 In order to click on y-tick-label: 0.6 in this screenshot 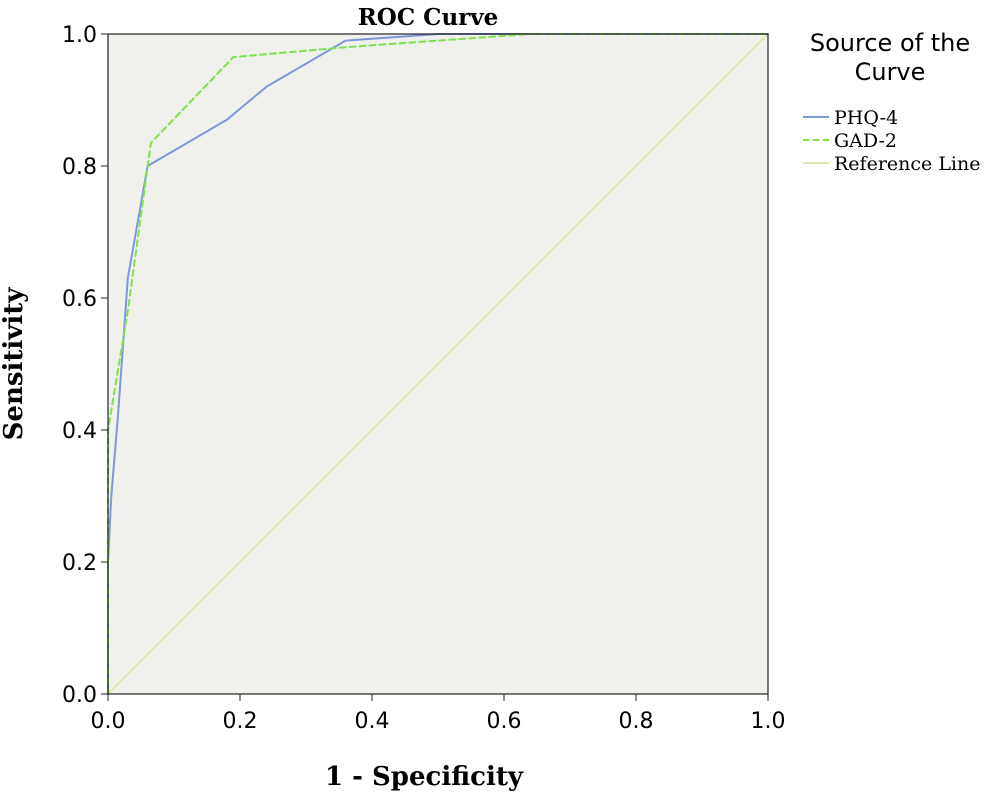, I will do `click(79, 299)`.